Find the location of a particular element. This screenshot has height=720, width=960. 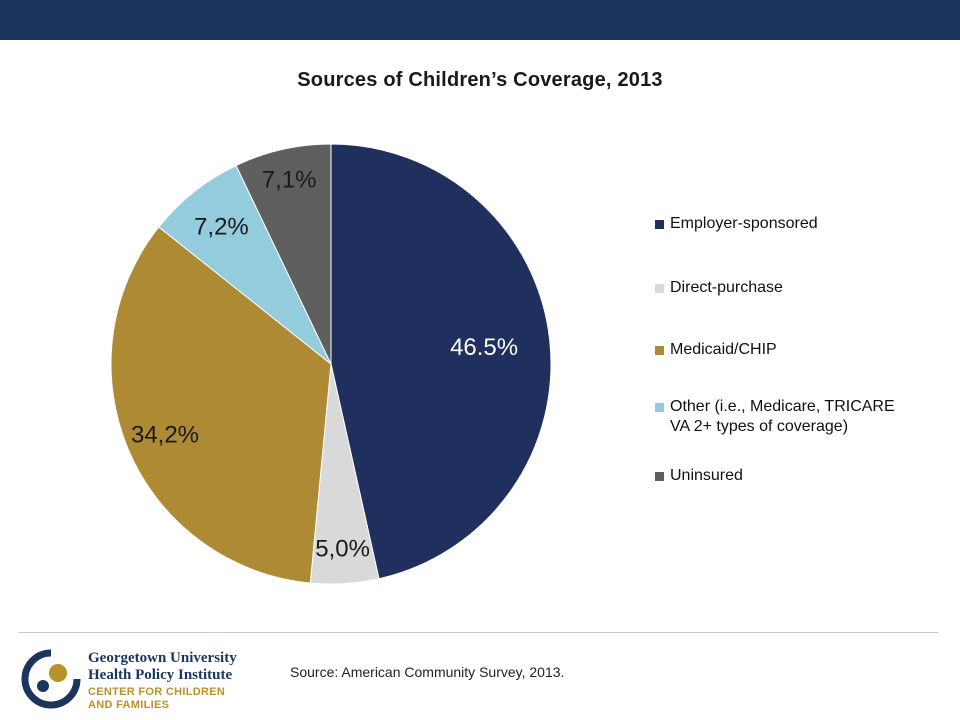

georgetown-logo-mark is located at coordinates (51, 678).